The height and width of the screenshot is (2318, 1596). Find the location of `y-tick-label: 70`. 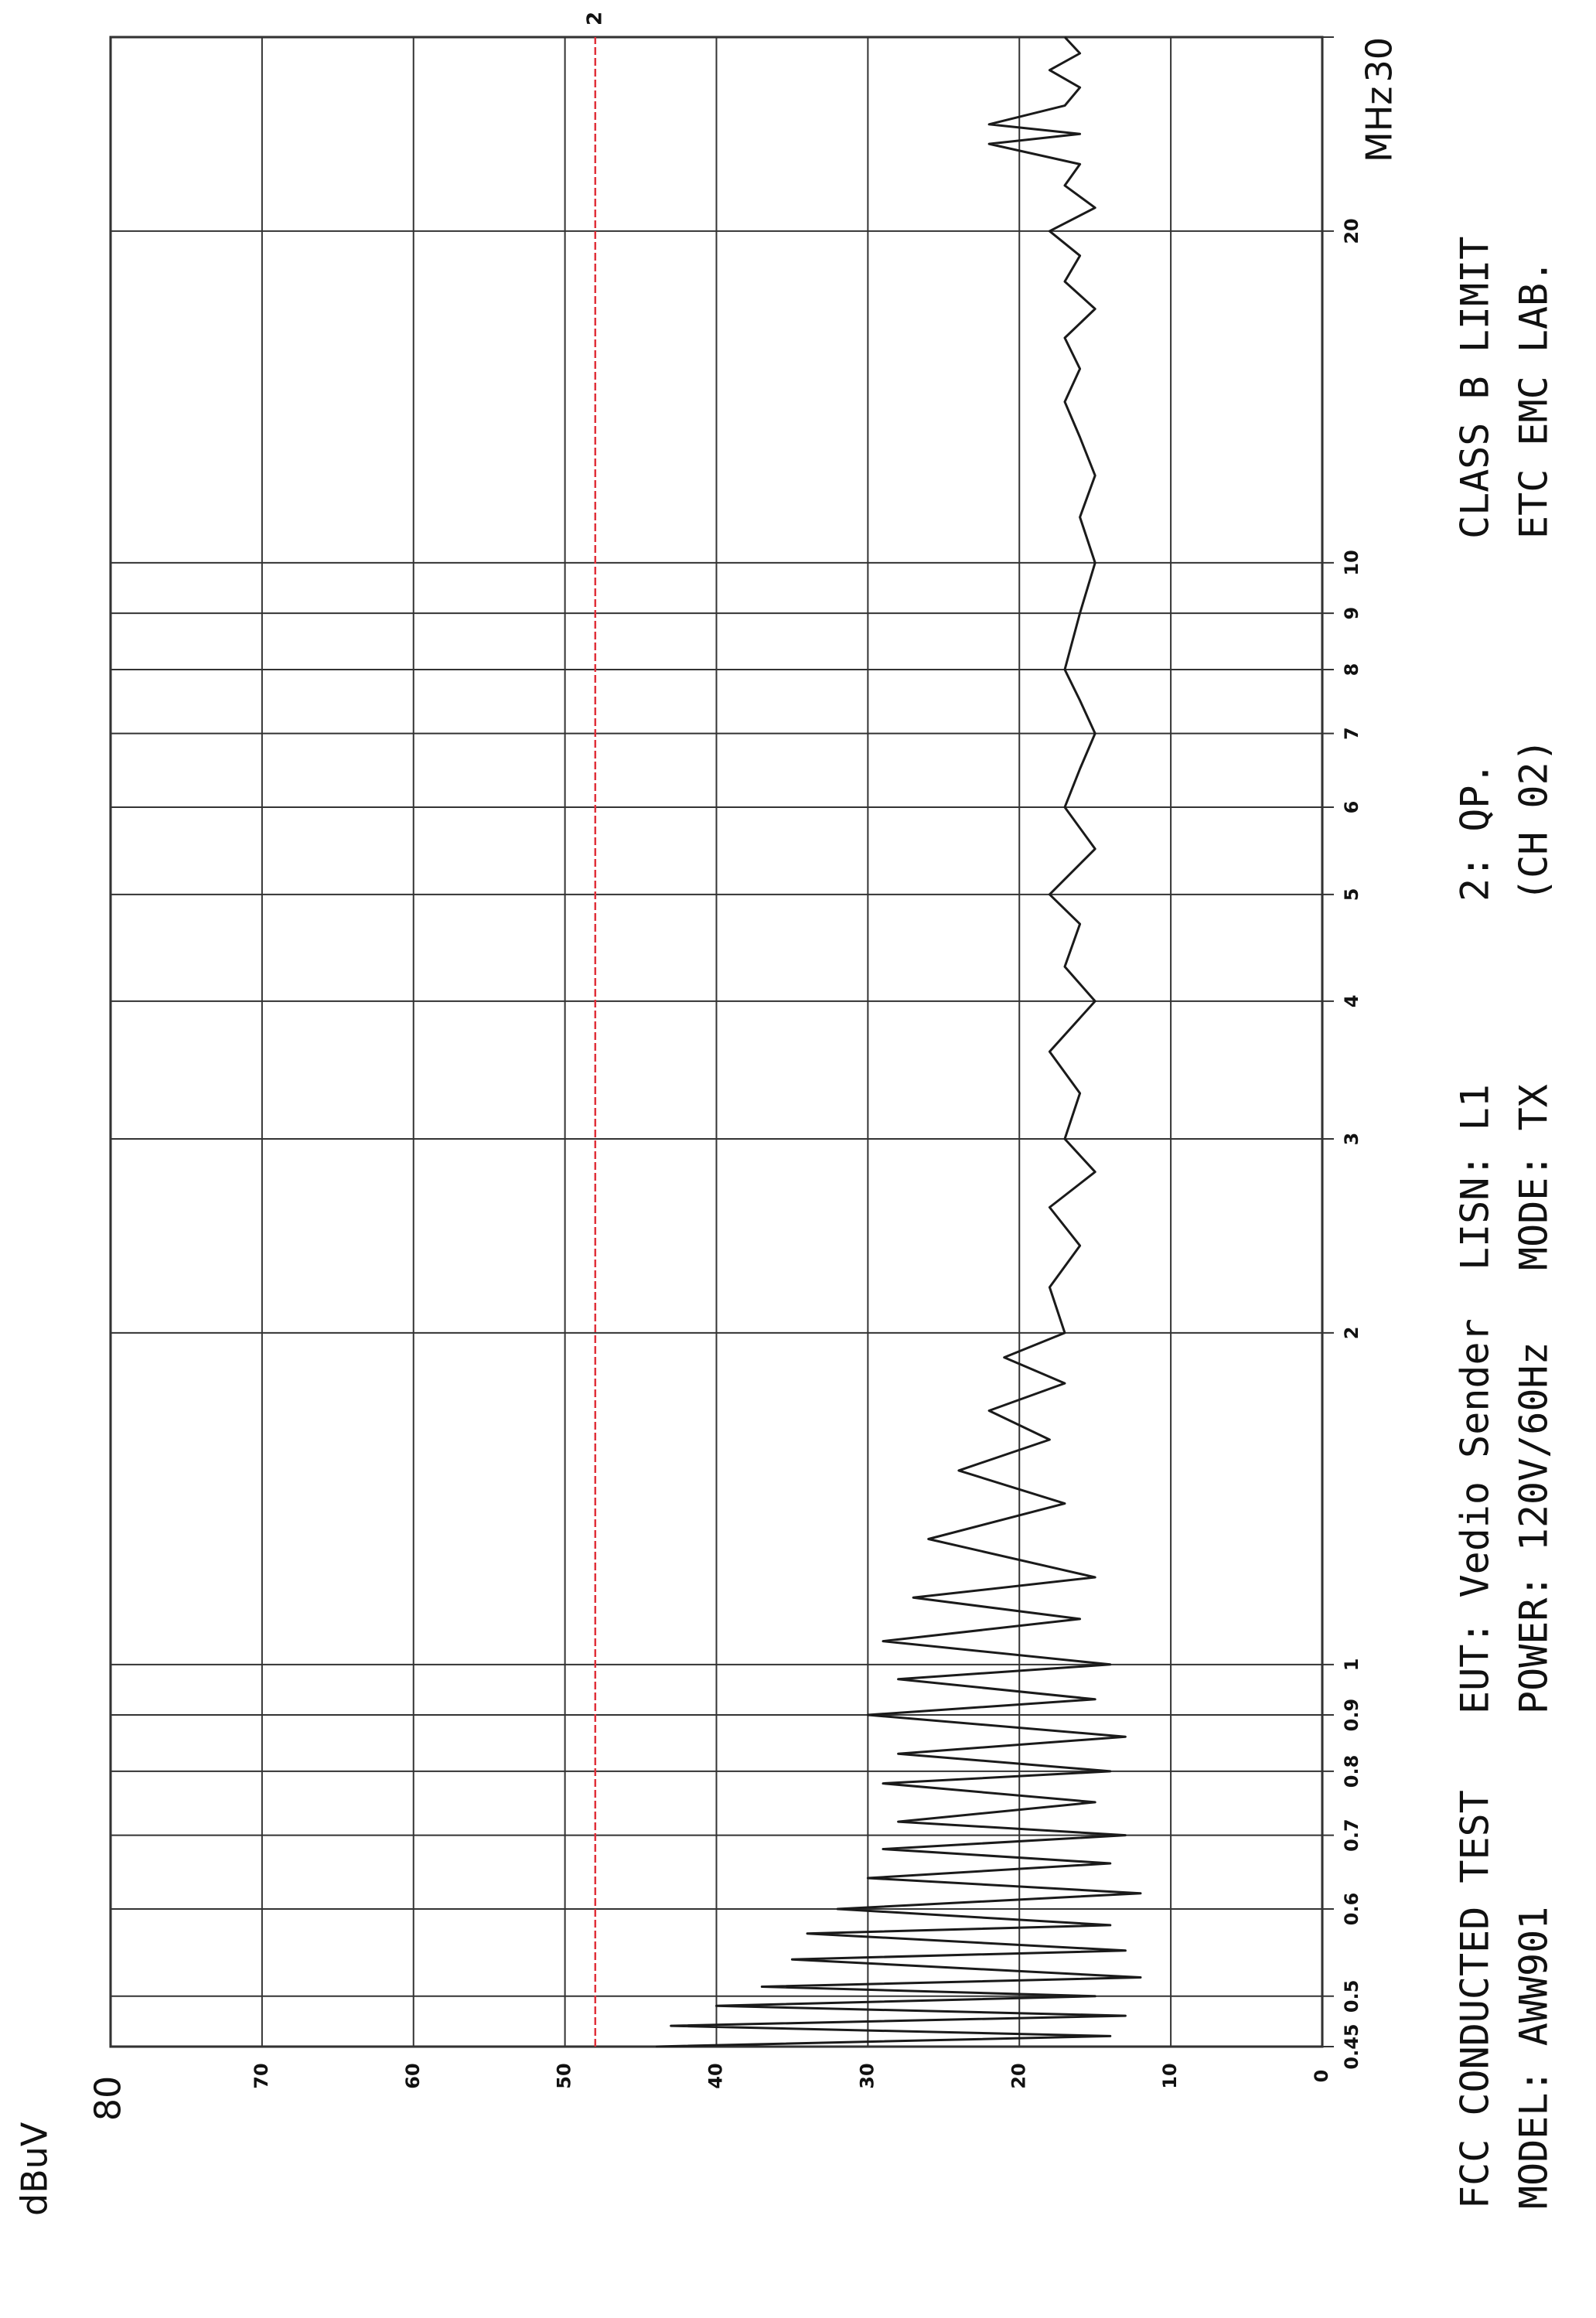

y-tick-label: 70 is located at coordinates (261, 2075).